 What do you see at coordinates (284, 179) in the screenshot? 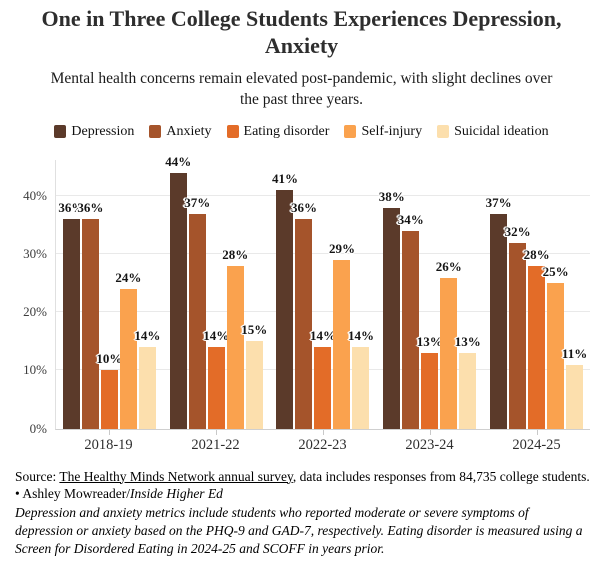
I see `bar-value-label: 41%` at bounding box center [284, 179].